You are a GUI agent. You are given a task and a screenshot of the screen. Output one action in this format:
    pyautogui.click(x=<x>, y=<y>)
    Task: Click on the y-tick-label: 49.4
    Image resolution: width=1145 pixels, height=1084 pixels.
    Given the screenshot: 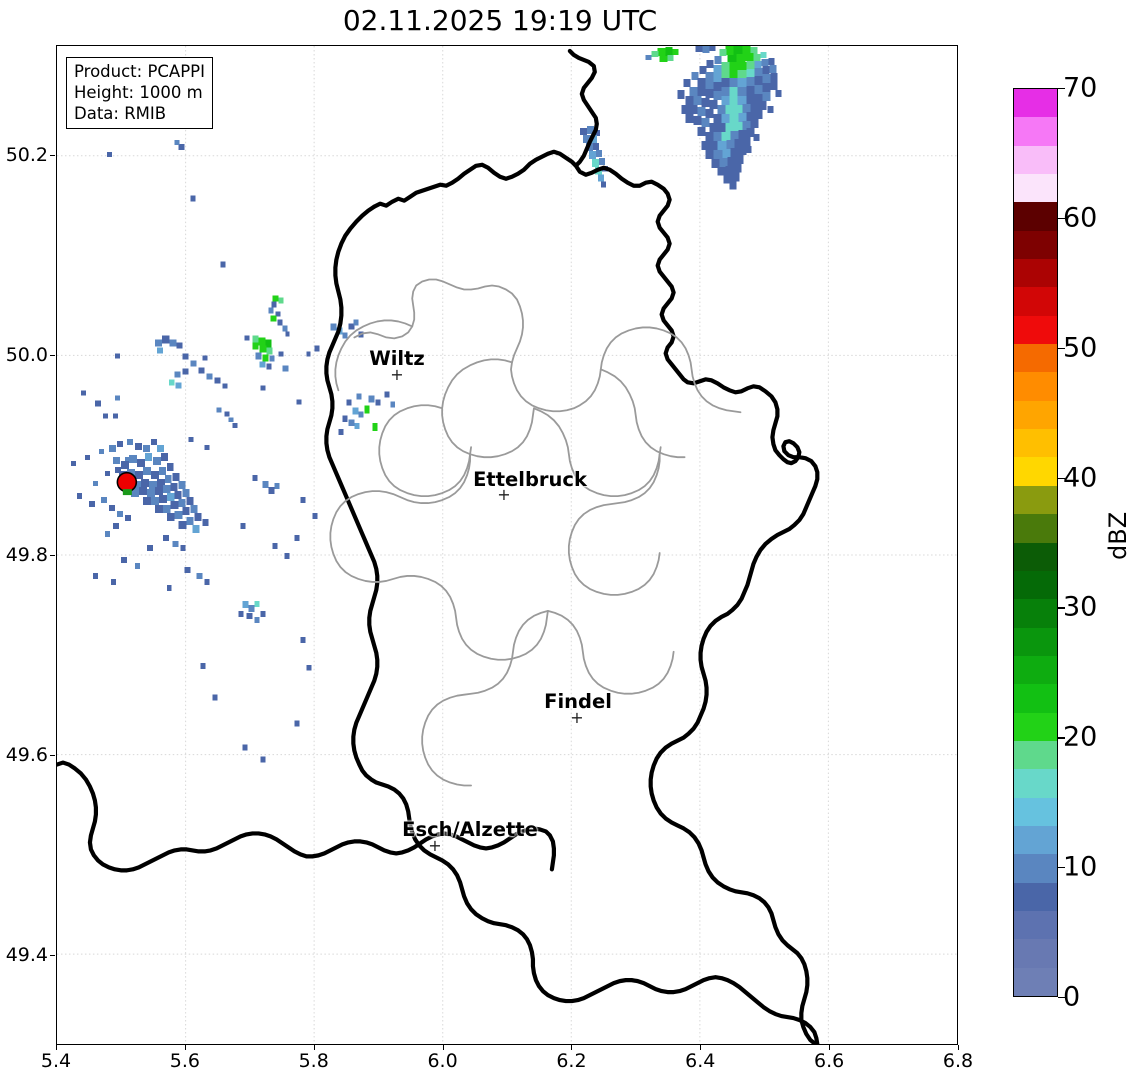 What is the action you would take?
    pyautogui.click(x=26, y=955)
    